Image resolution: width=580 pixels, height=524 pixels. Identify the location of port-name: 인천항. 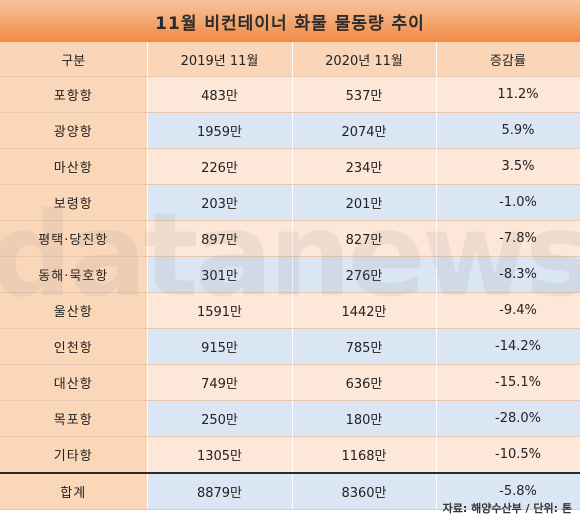
(74, 346).